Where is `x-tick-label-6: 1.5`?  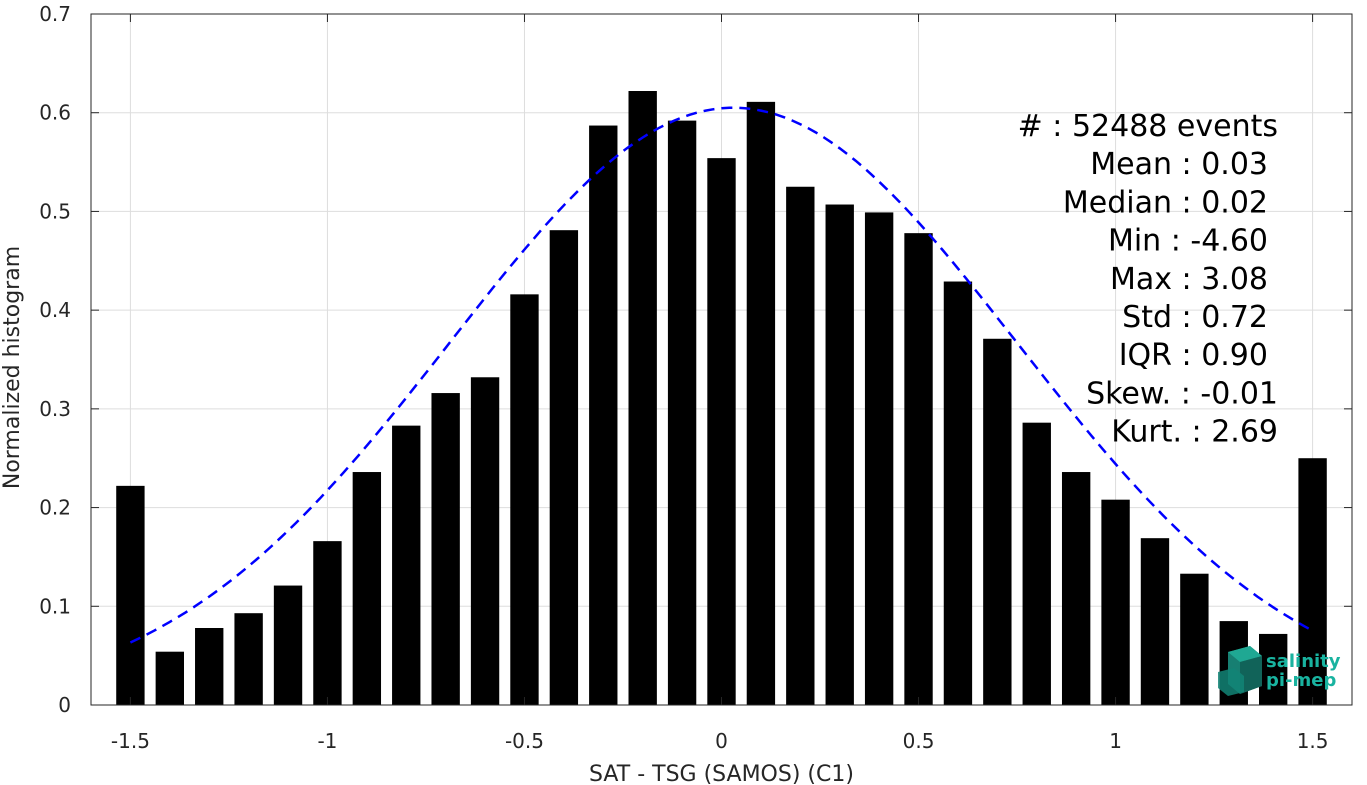 x-tick-label-6: 1.5 is located at coordinates (1313, 741).